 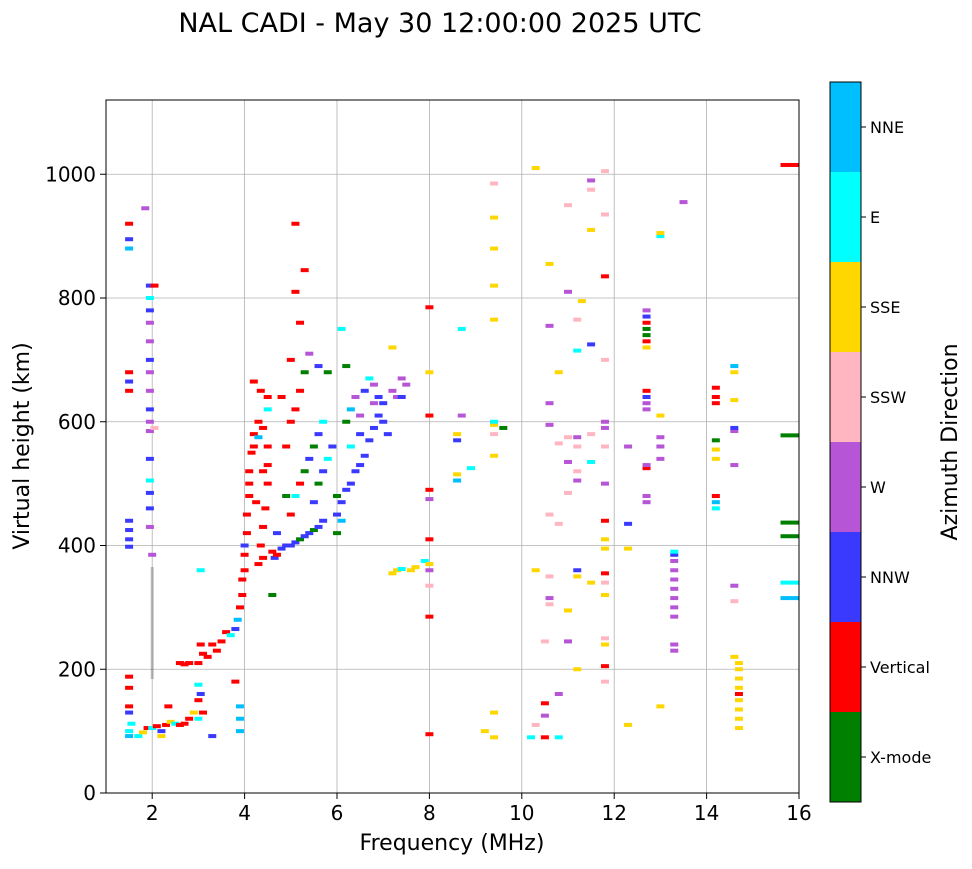 I want to click on y-tick-label: 400, so click(x=77, y=546).